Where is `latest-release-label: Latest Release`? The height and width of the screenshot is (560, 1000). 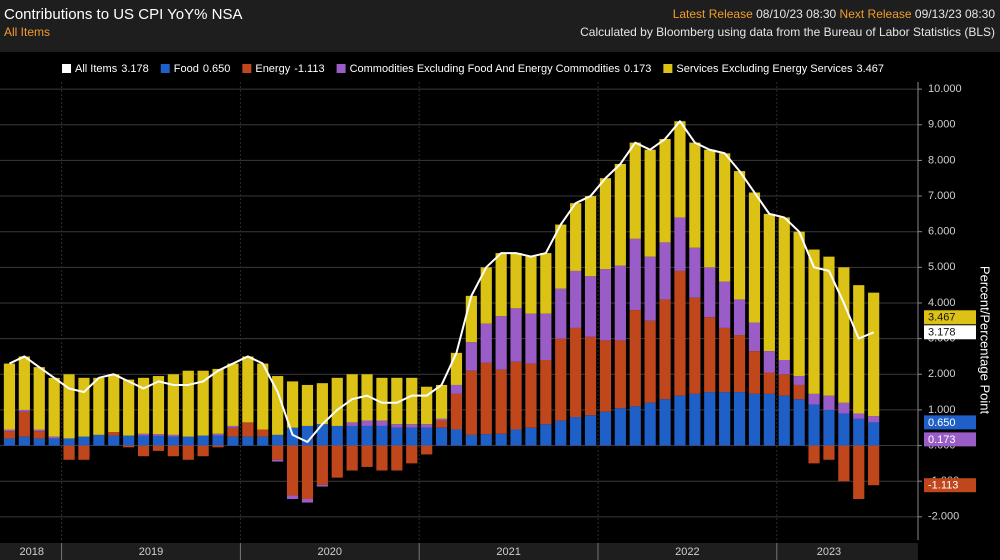 latest-release-label: Latest Release is located at coordinates (713, 14).